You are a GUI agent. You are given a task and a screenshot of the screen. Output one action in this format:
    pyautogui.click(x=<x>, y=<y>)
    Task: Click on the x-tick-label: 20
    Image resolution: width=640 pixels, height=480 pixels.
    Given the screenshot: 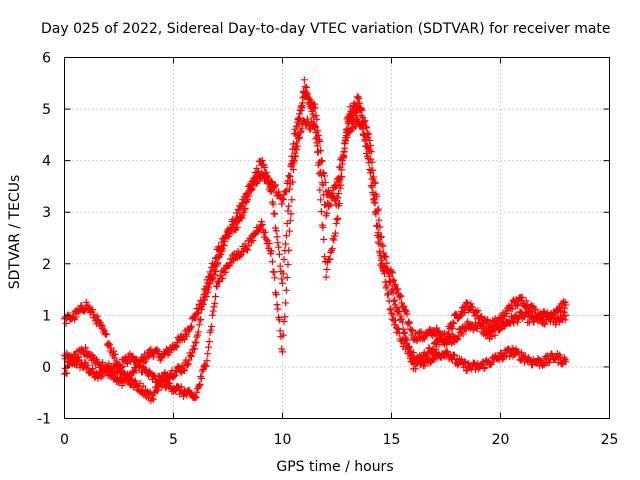 What is the action you would take?
    pyautogui.click(x=501, y=440)
    